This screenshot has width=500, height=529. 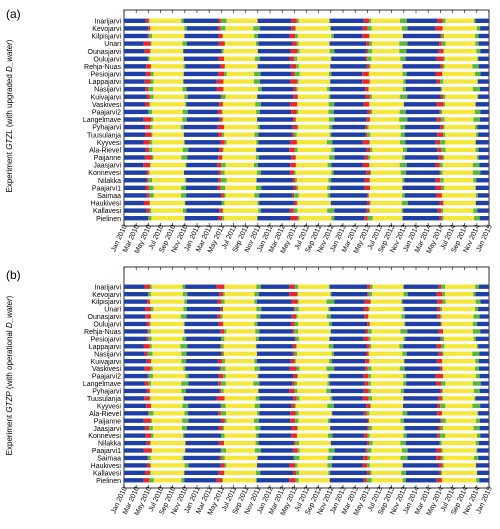 What do you see at coordinates (106, 392) in the screenshot?
I see `lake-label: Pyhajarvi` at bounding box center [106, 392].